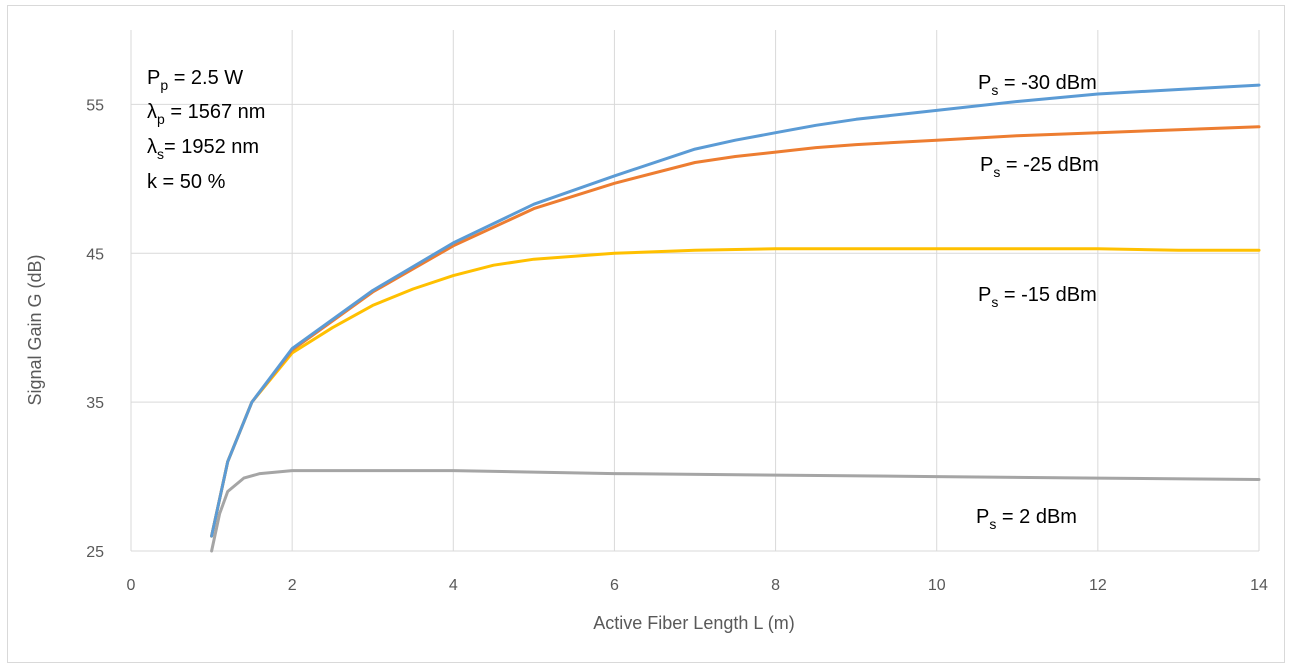 This screenshot has height=670, width=1292. Describe the element at coordinates (95, 552) in the screenshot. I see `y-tick-label: 25` at that location.